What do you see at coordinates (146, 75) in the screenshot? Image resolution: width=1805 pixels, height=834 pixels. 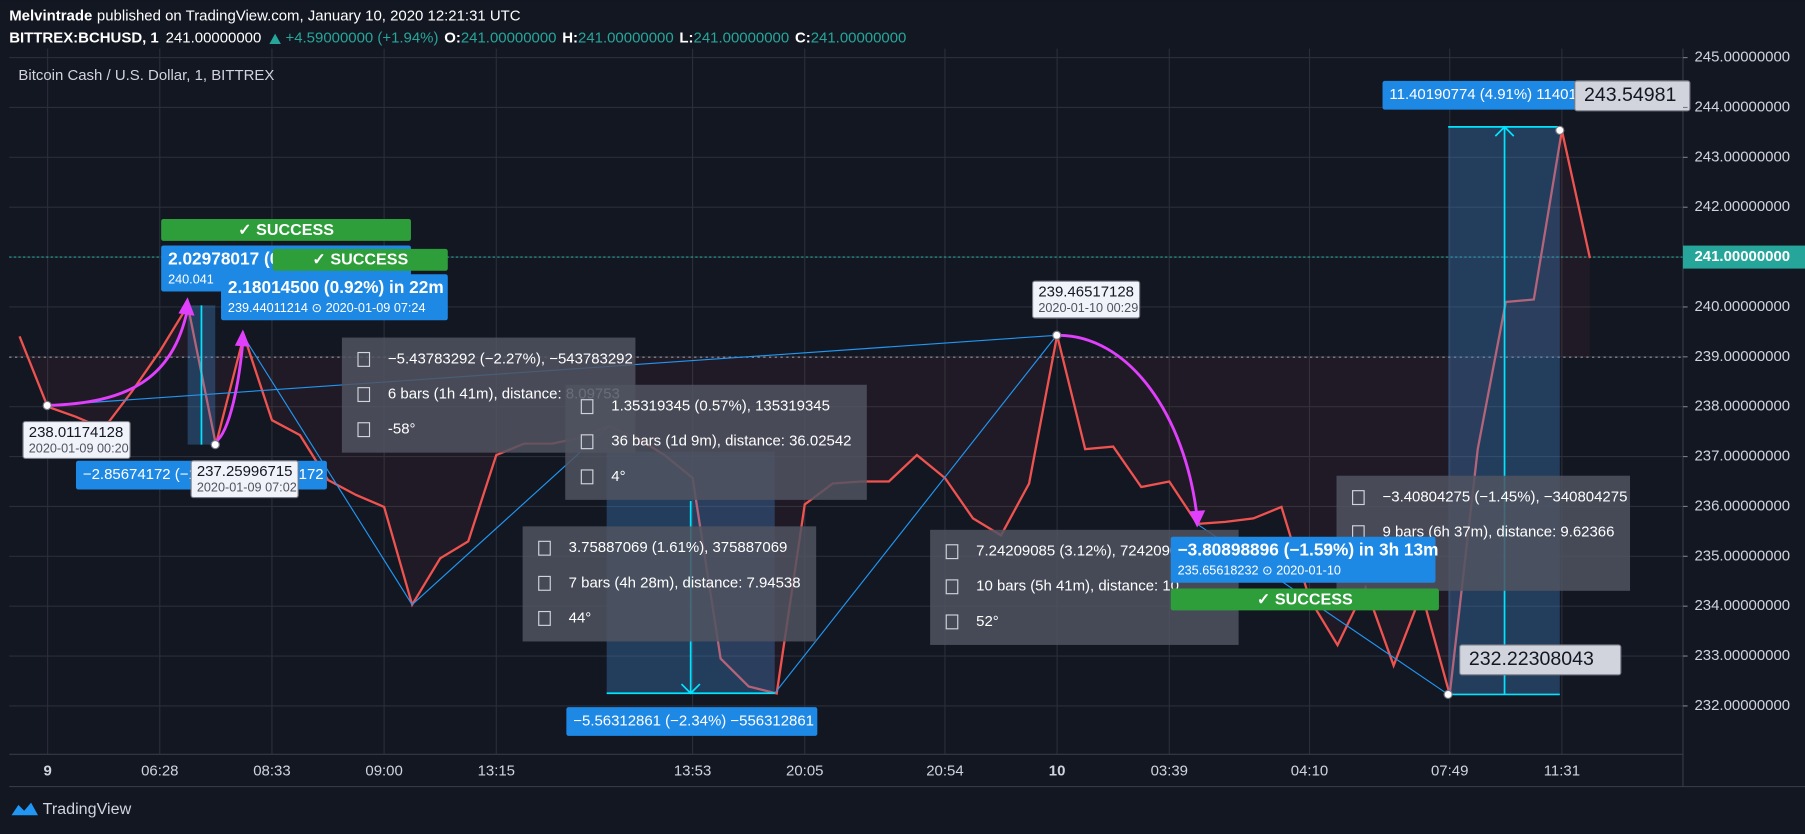 I see `chart-title: Bitcoin Cash / U.S. Dollar, 1, BITTREX` at bounding box center [146, 75].